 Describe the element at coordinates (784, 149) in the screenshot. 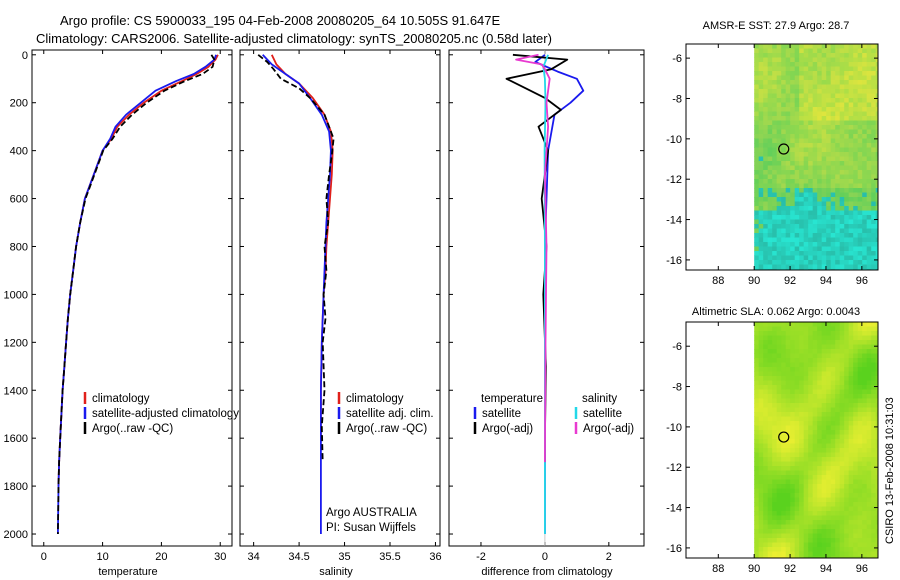

I see `sst_map-argo-marker` at that location.